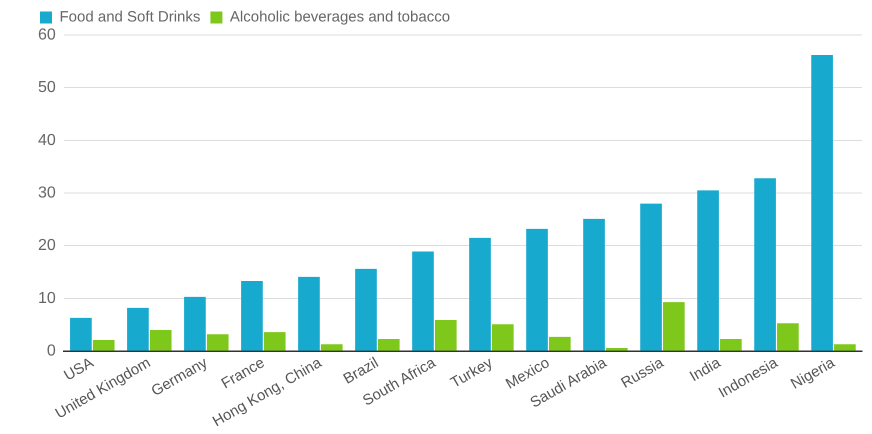  Describe the element at coordinates (47, 193) in the screenshot. I see `y-tick-label: 30` at that location.